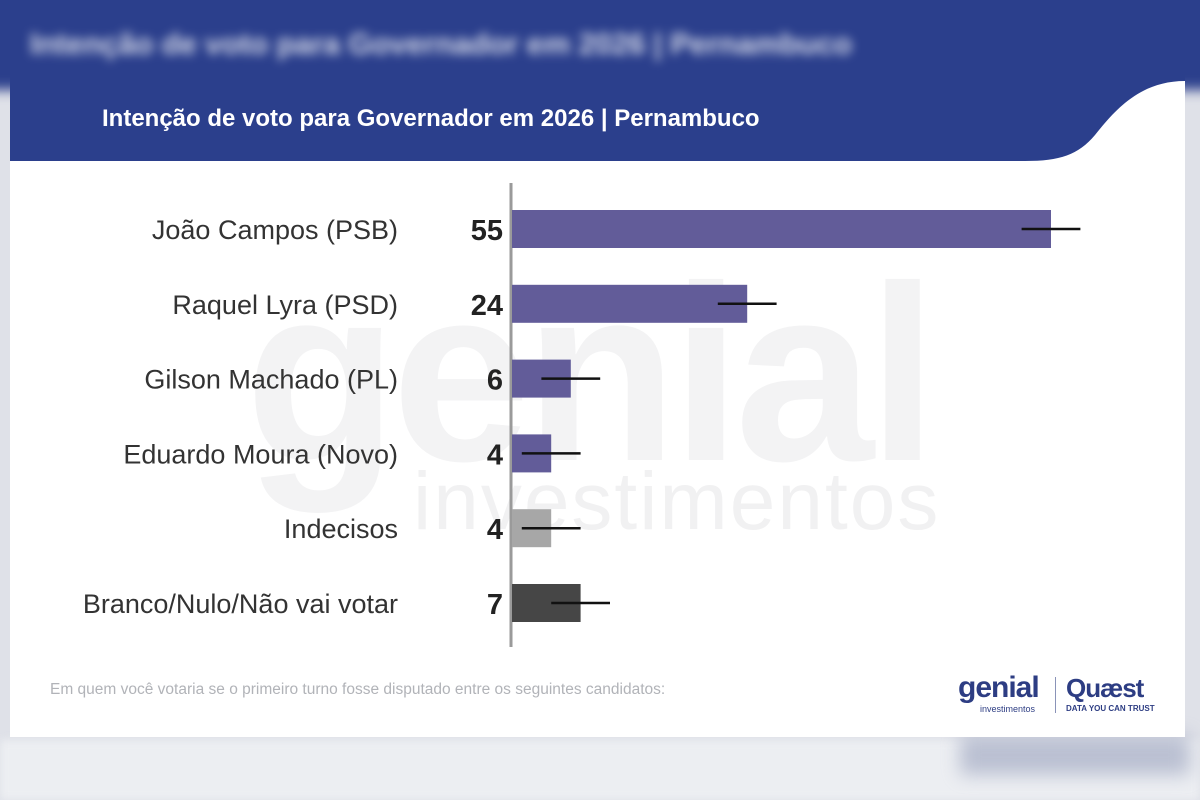  I want to click on logo-divider, so click(1055, 695).